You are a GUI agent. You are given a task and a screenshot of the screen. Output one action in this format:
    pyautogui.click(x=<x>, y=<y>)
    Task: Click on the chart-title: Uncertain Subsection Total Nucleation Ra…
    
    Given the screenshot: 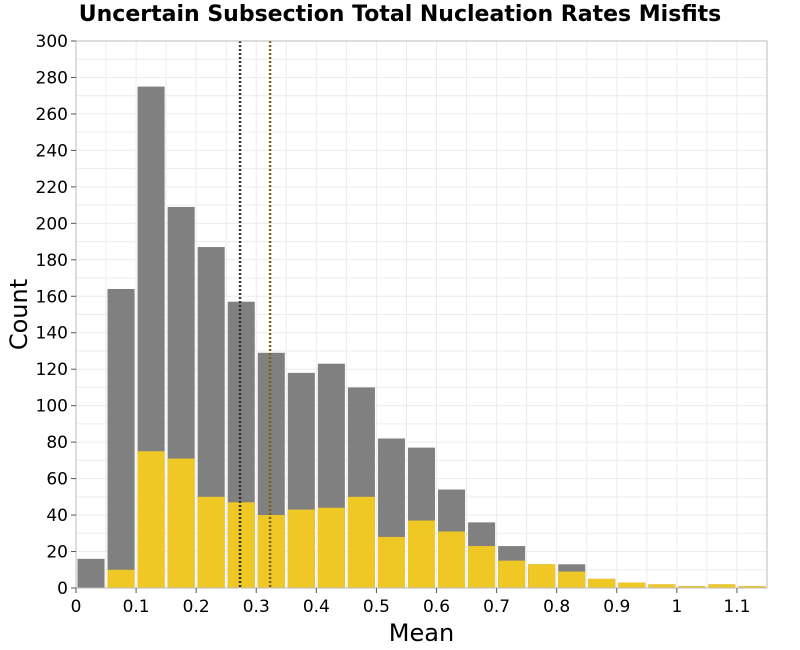 What is the action you would take?
    pyautogui.click(x=400, y=14)
    